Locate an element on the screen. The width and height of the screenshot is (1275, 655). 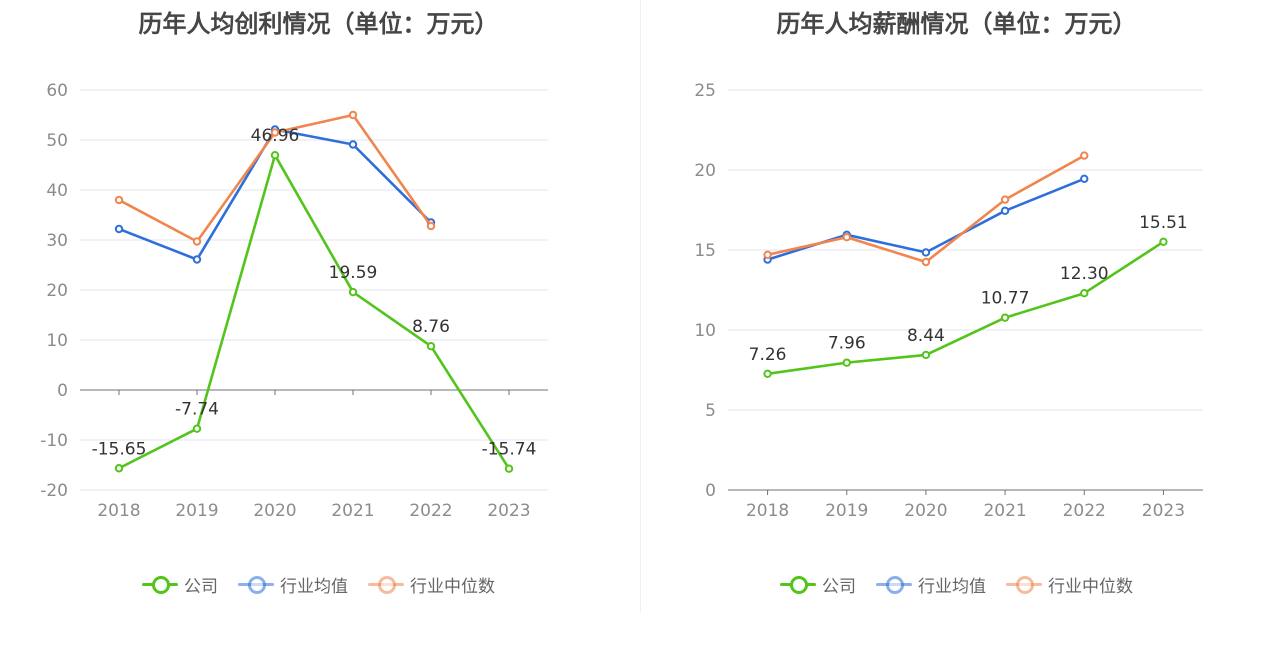
data-label: -15.65 is located at coordinates (119, 449).